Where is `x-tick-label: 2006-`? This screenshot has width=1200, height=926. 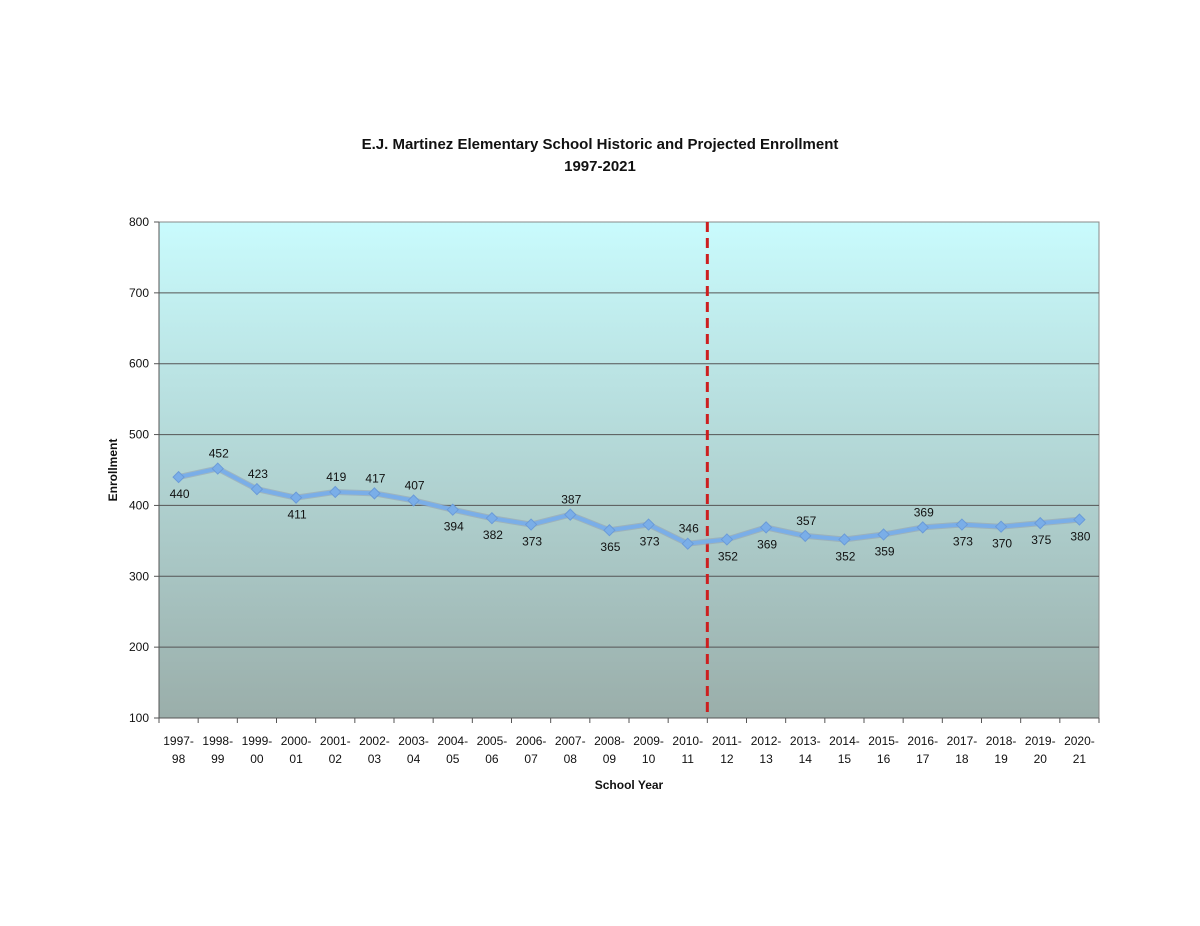
x-tick-label: 2006- is located at coordinates (531, 741).